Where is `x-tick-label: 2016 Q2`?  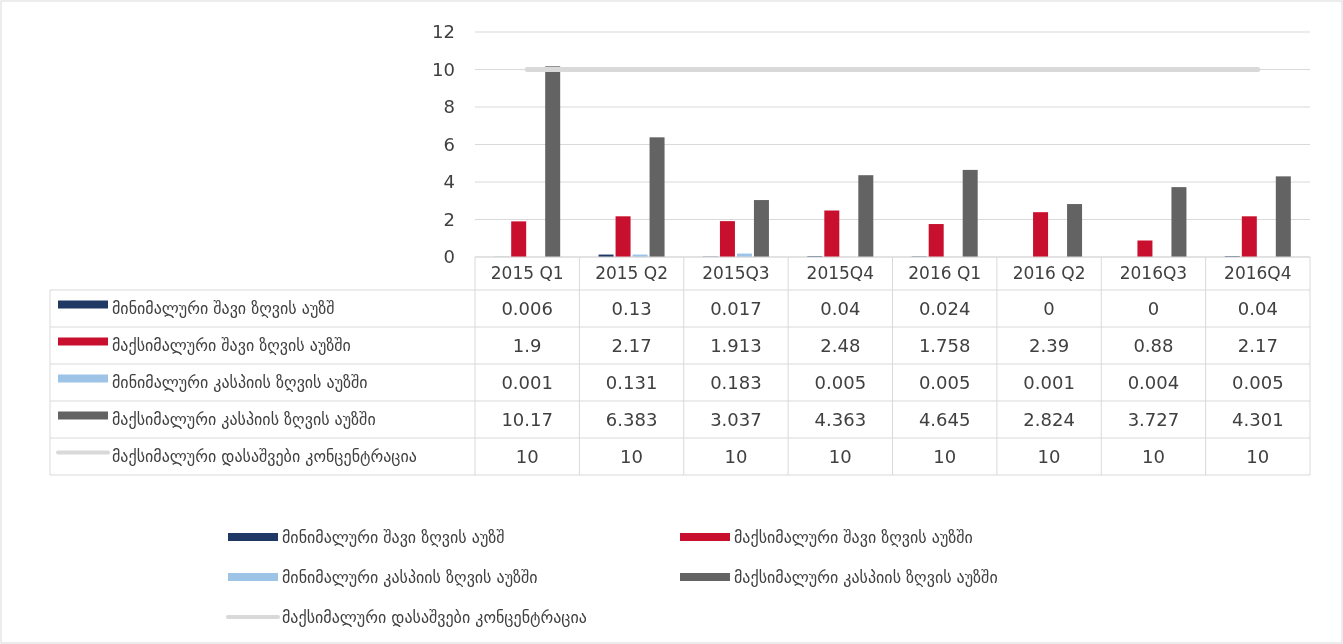 x-tick-label: 2016 Q2 is located at coordinates (1049, 273).